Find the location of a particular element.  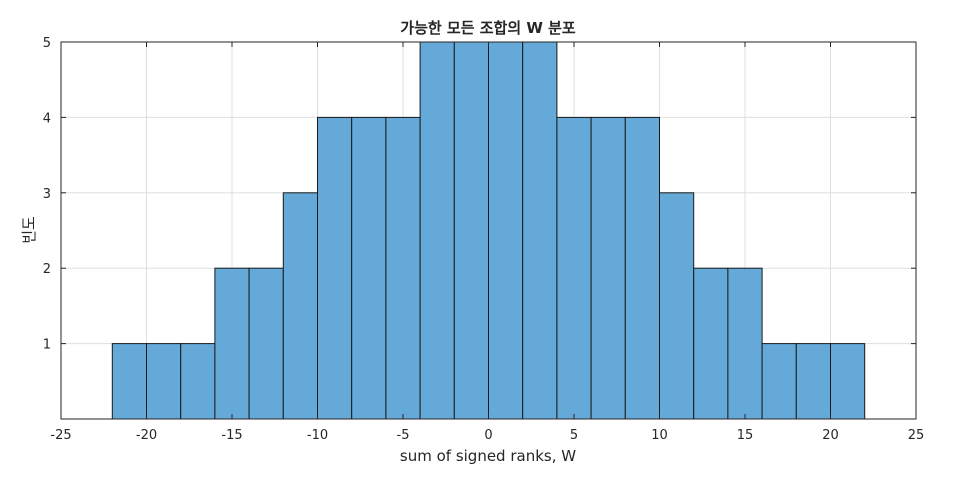

x-tick-label: 10 is located at coordinates (659, 435).